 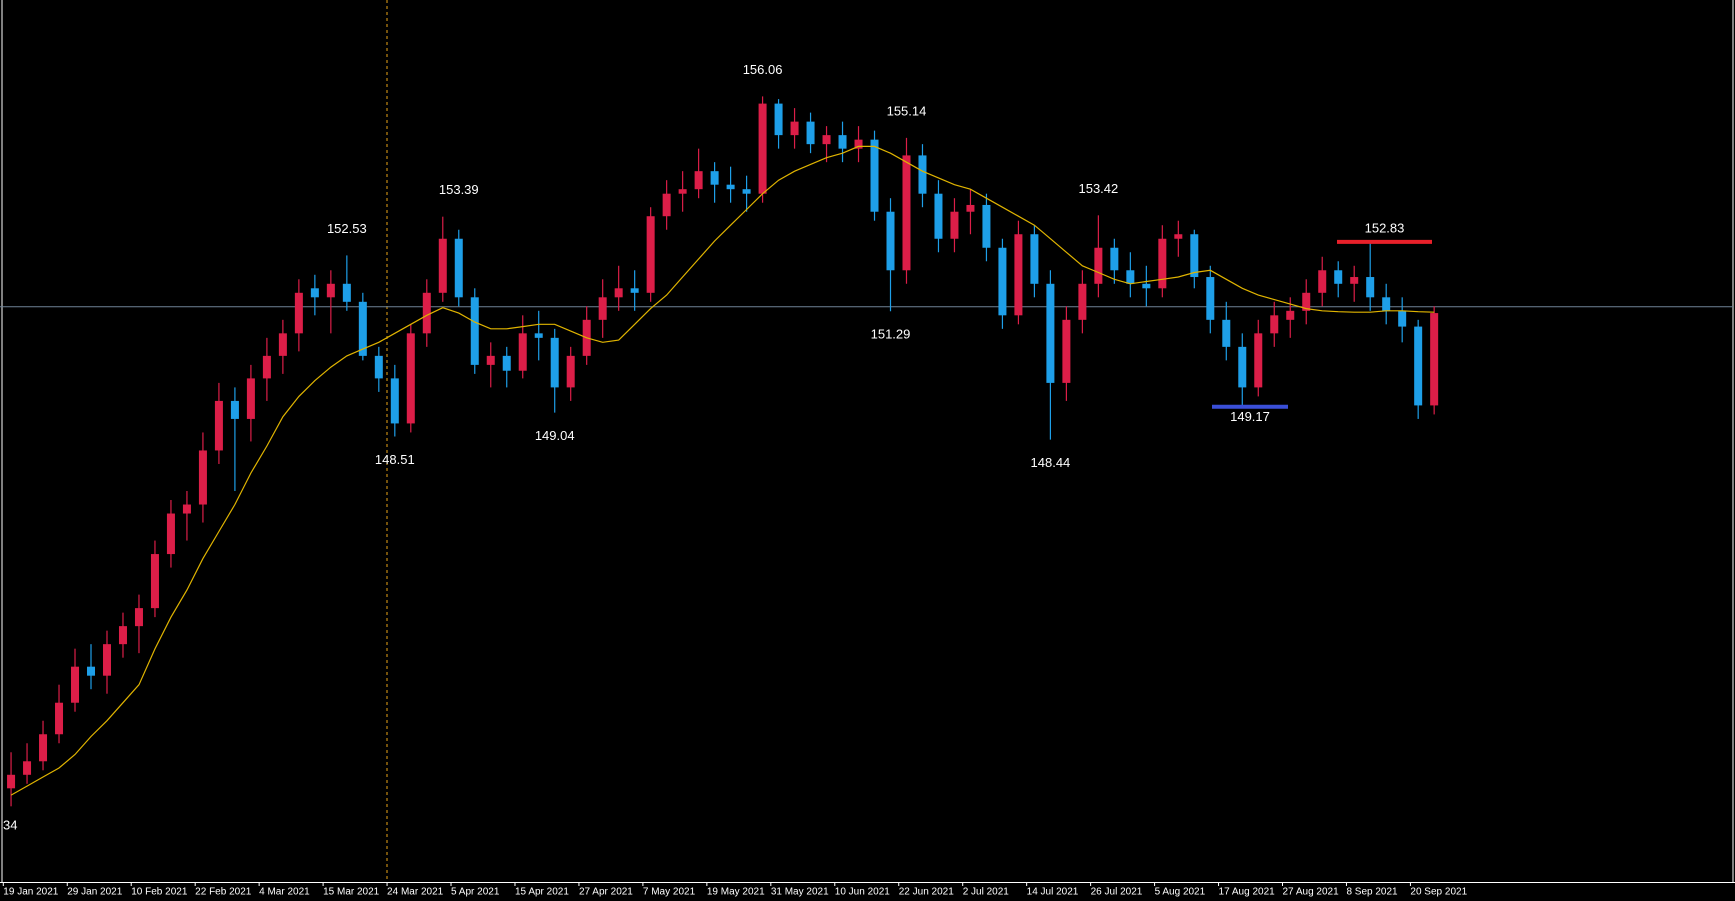 I want to click on price-annotation: 153.39, so click(x=459, y=189).